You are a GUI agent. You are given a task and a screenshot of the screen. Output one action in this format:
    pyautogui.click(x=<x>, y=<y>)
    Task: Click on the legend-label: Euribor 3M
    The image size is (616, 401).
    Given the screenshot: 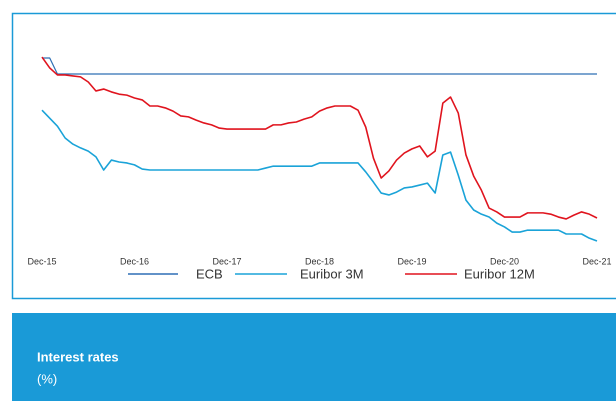 What is the action you would take?
    pyautogui.click(x=332, y=273)
    